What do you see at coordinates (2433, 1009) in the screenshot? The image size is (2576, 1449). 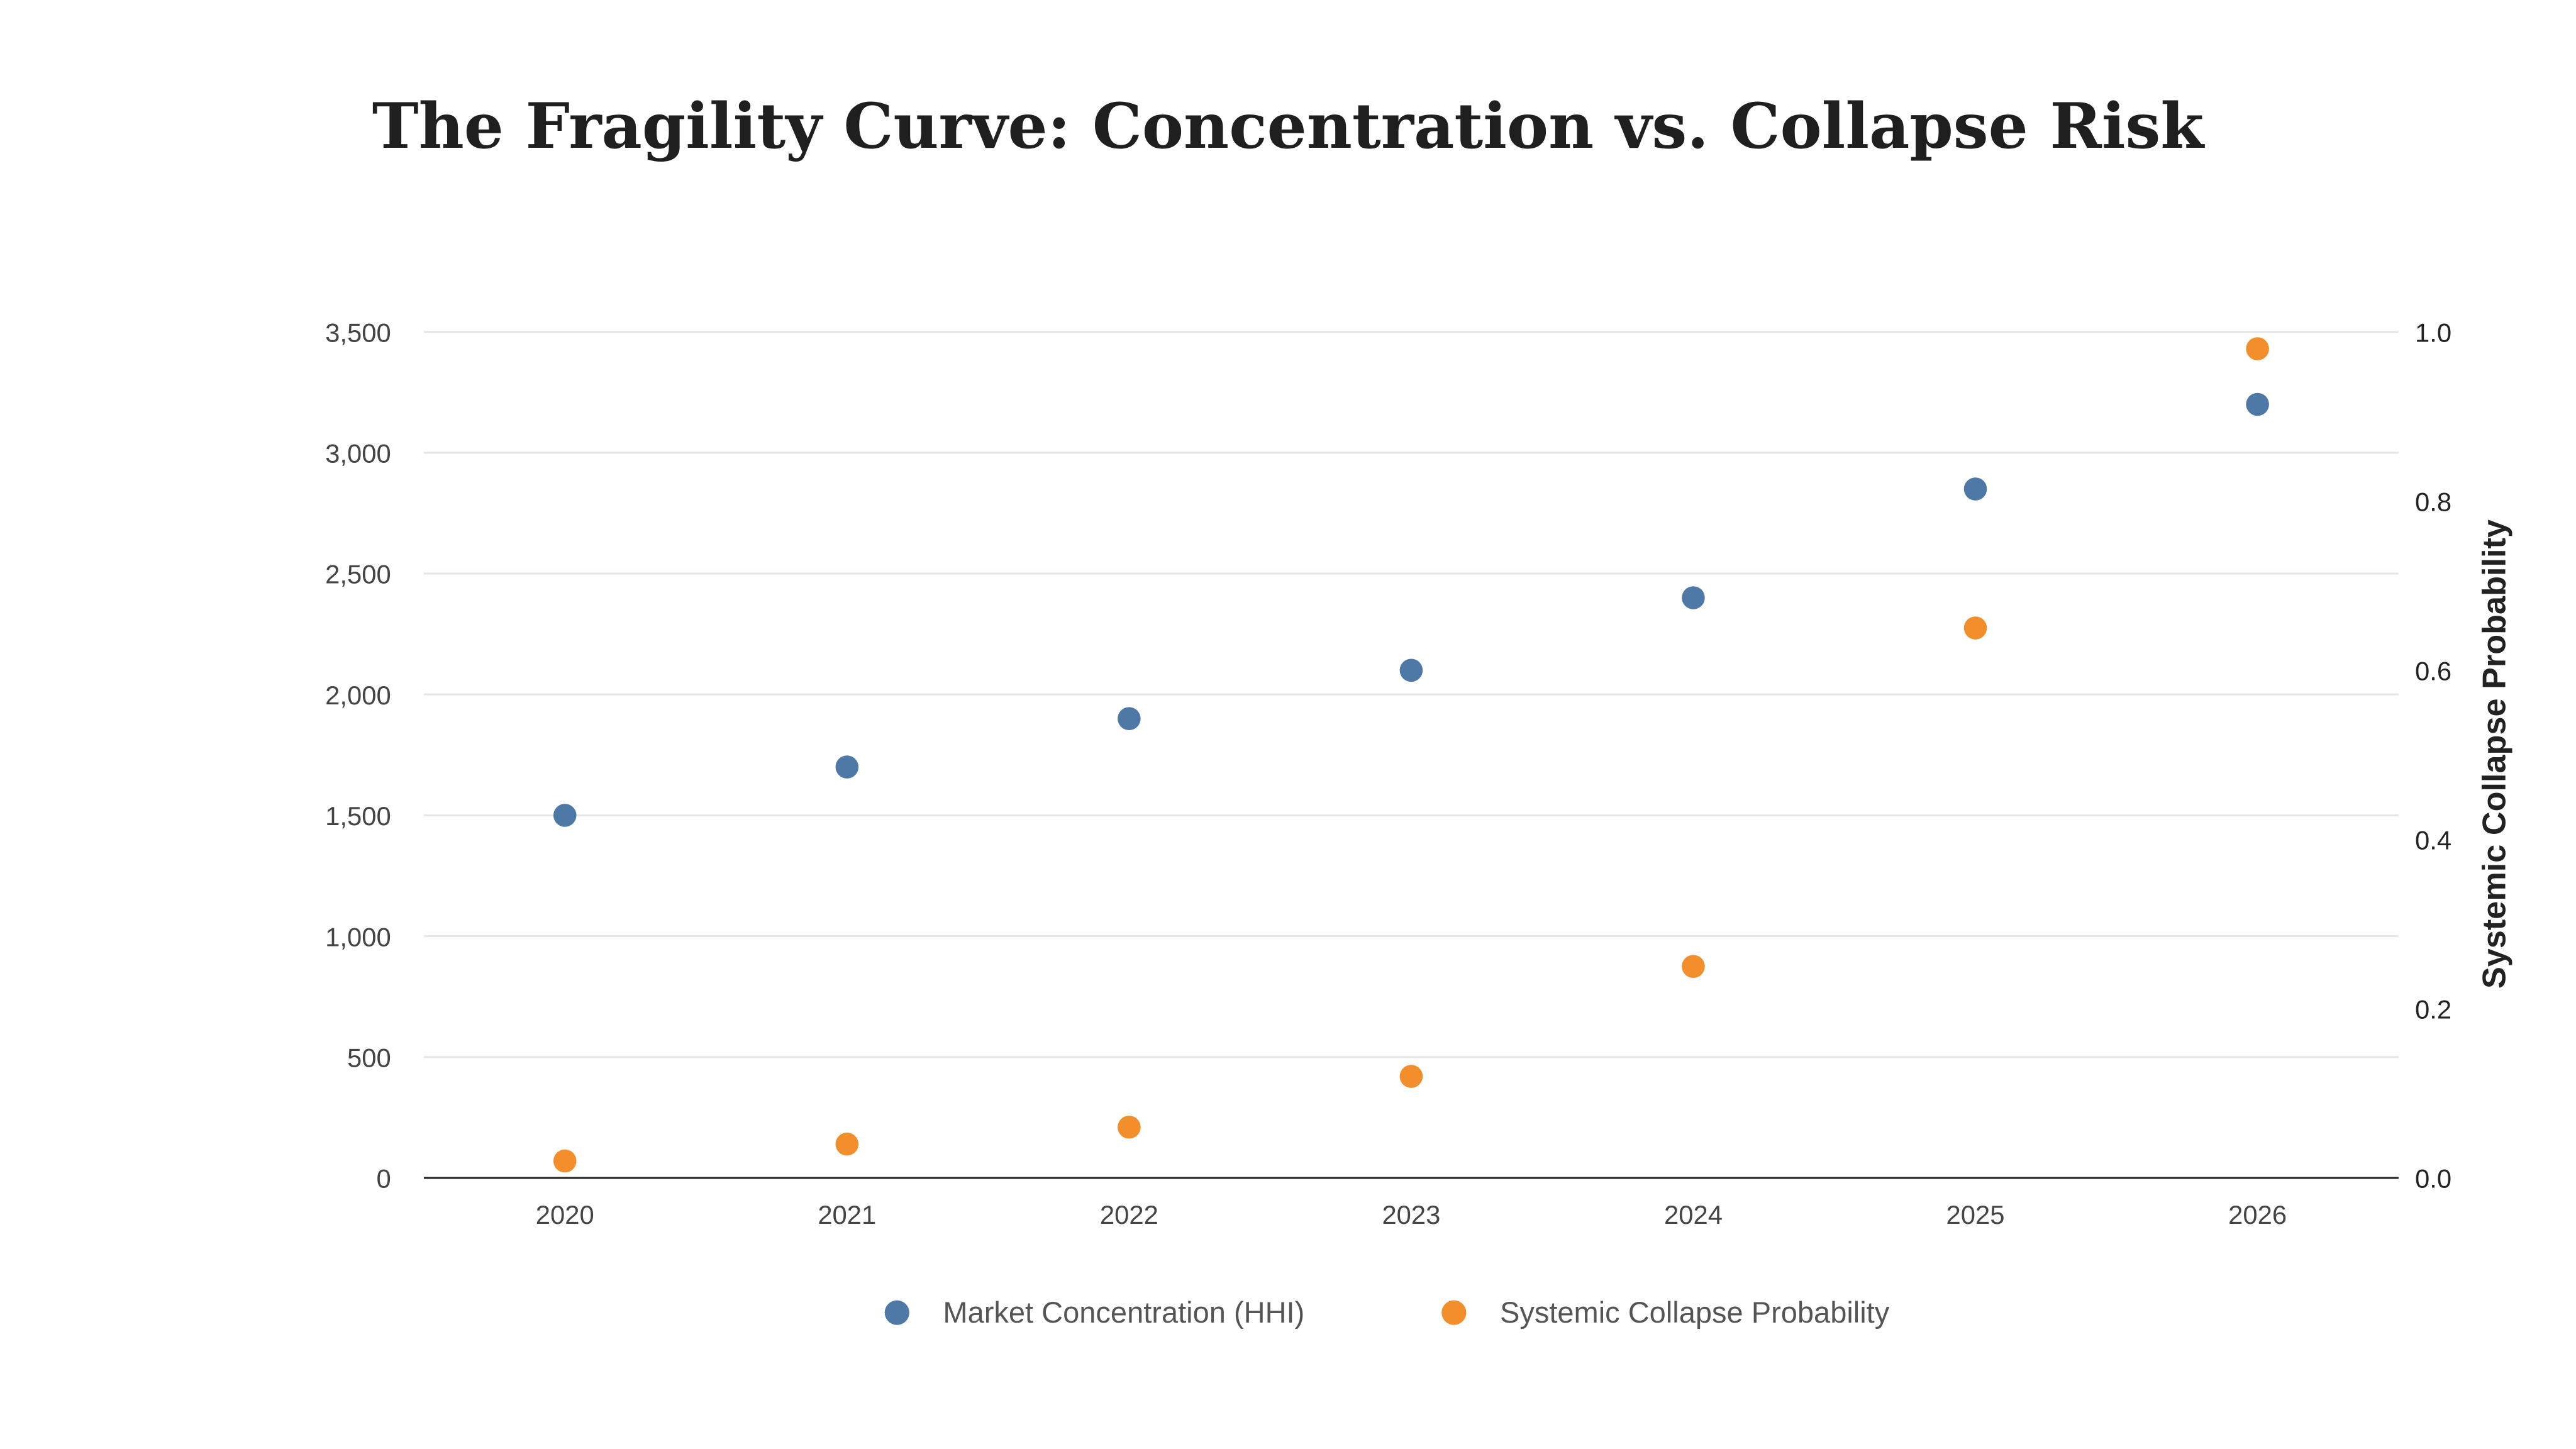 I see `y2-tick-label: 0.2` at bounding box center [2433, 1009].